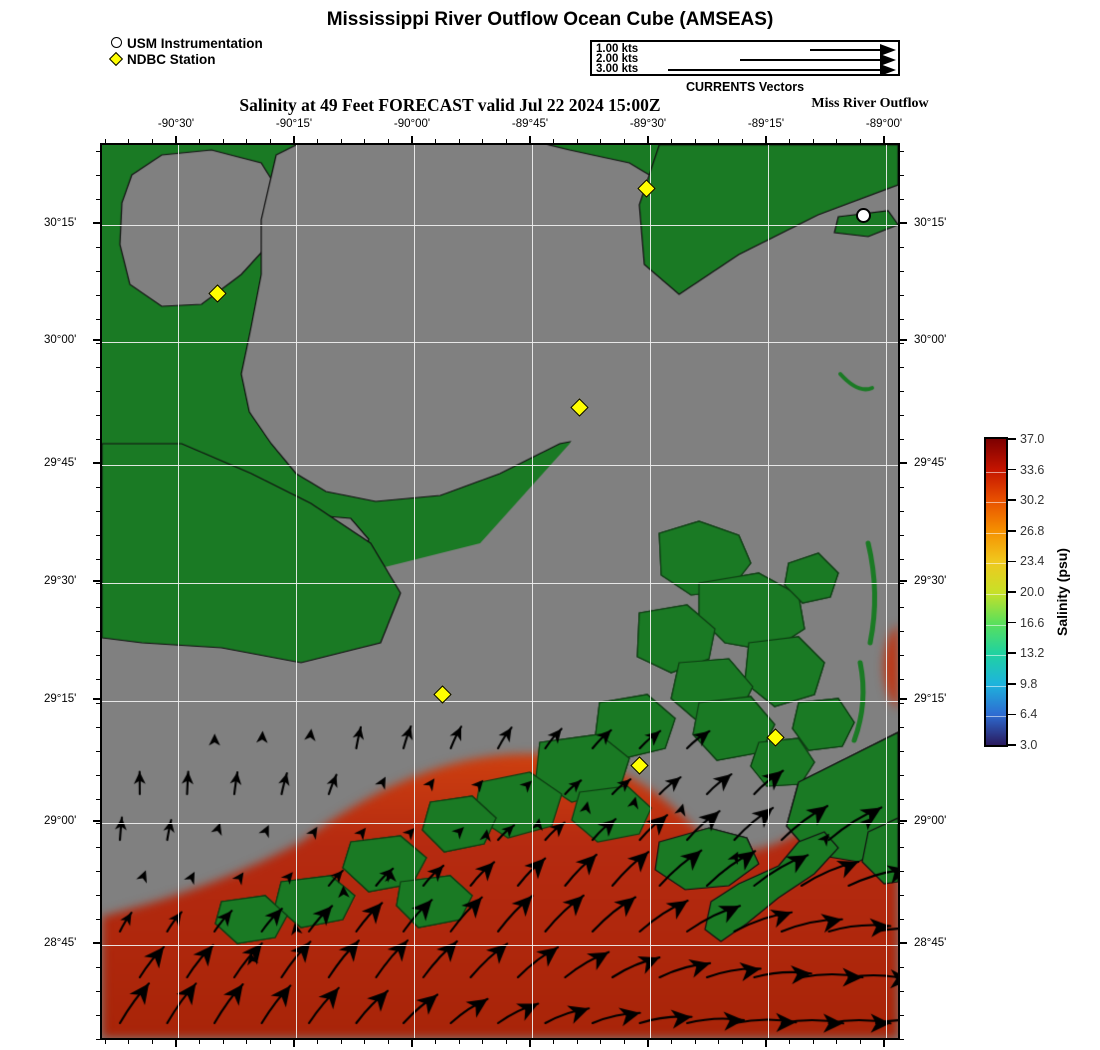 This screenshot has width=1100, height=1050. What do you see at coordinates (930, 943) in the screenshot?
I see `axis-label-y-right: 28°45'` at bounding box center [930, 943].